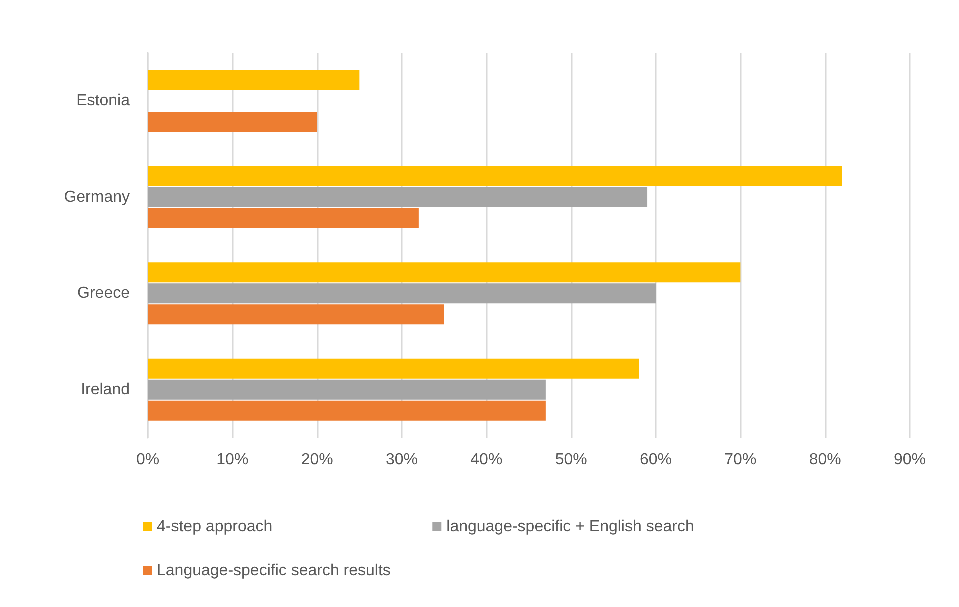 The width and height of the screenshot is (959, 607). Describe the element at coordinates (215, 527) in the screenshot. I see `legend-label: 4-step approach` at that location.